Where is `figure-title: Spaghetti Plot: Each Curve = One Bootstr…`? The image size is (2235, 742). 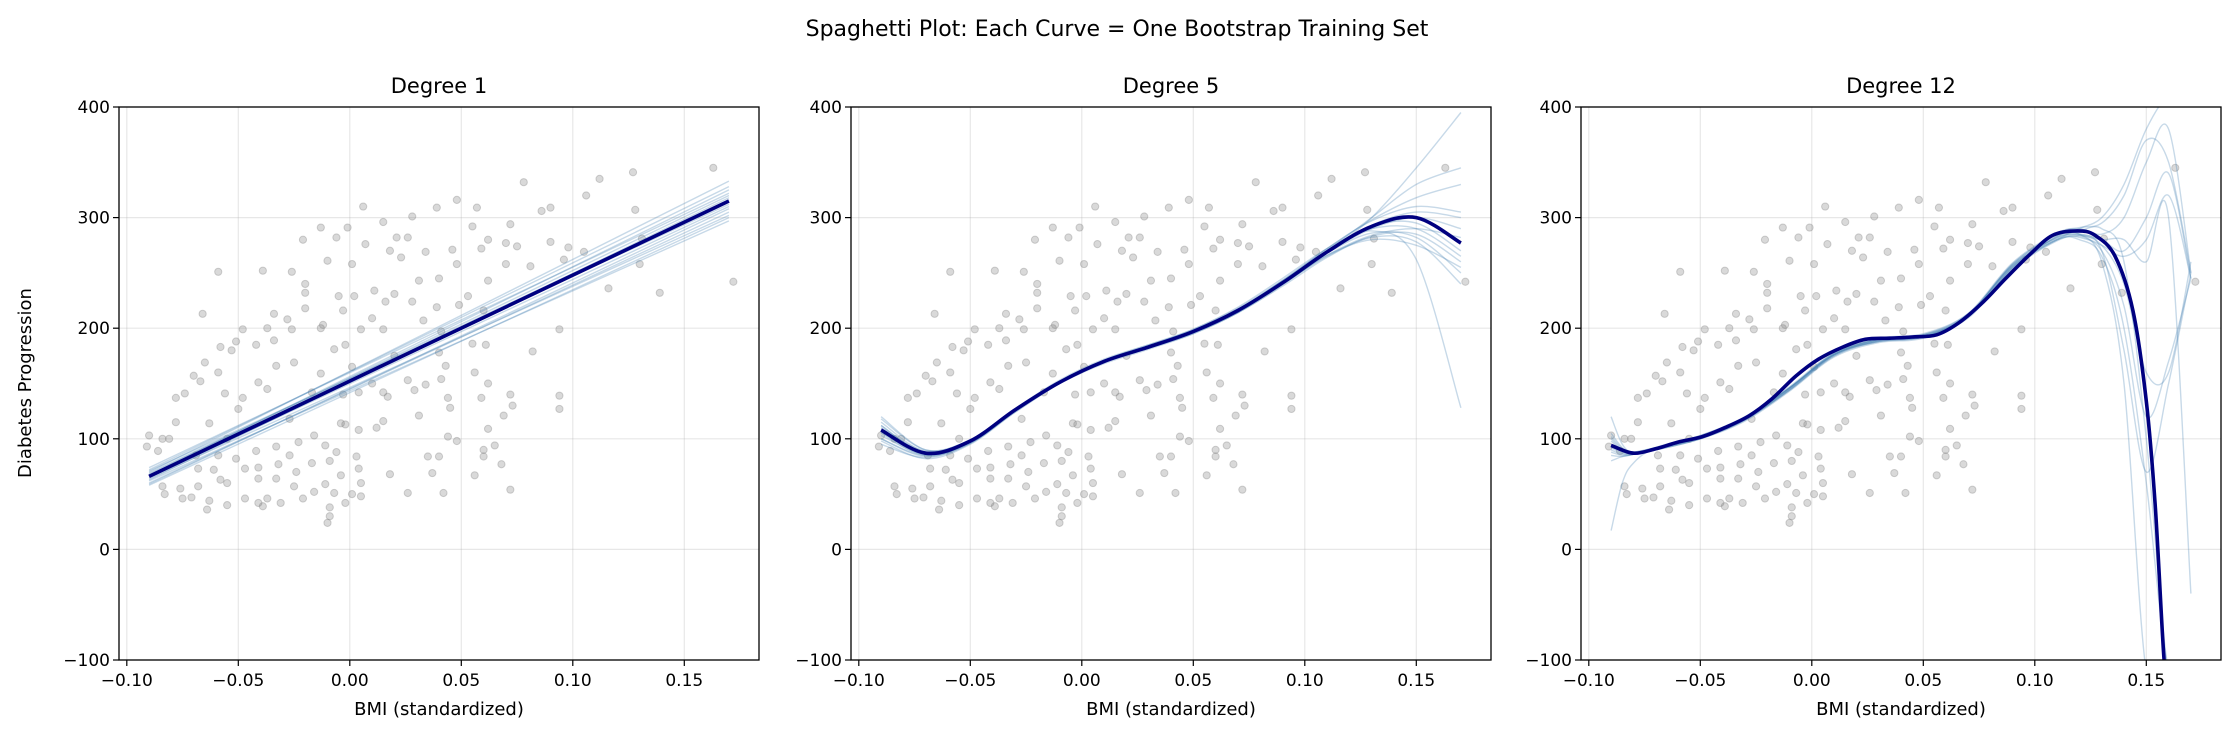
figure-title: Spaghetti Plot: Each Curve = One Bootstr… is located at coordinates (1117, 29).